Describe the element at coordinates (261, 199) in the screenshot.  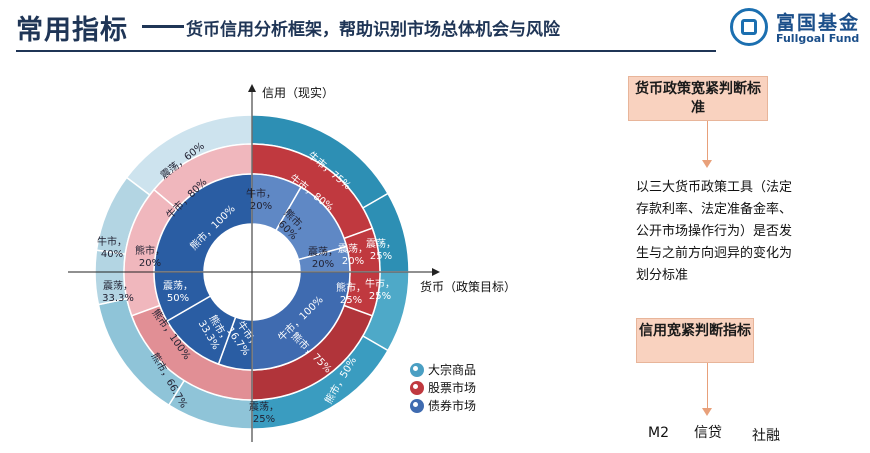
I see `inner-ring-label: 牛市， 20%` at that location.